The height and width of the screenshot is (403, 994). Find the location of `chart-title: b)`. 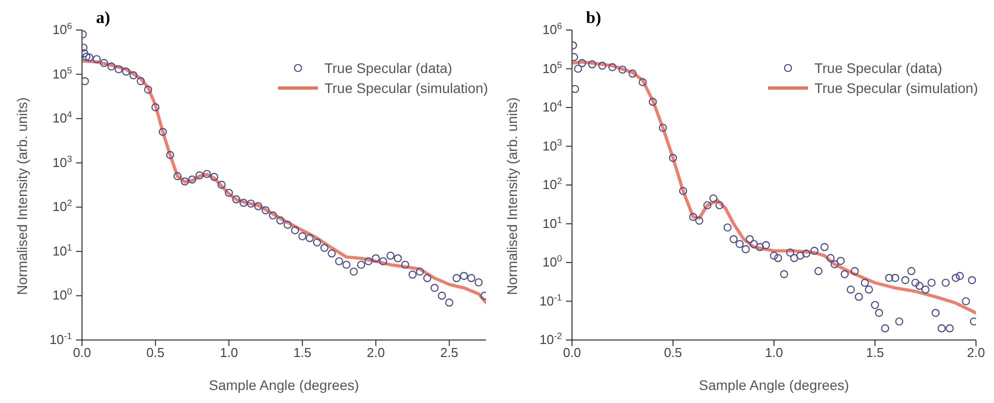

chart-title: b) is located at coordinates (594, 18).